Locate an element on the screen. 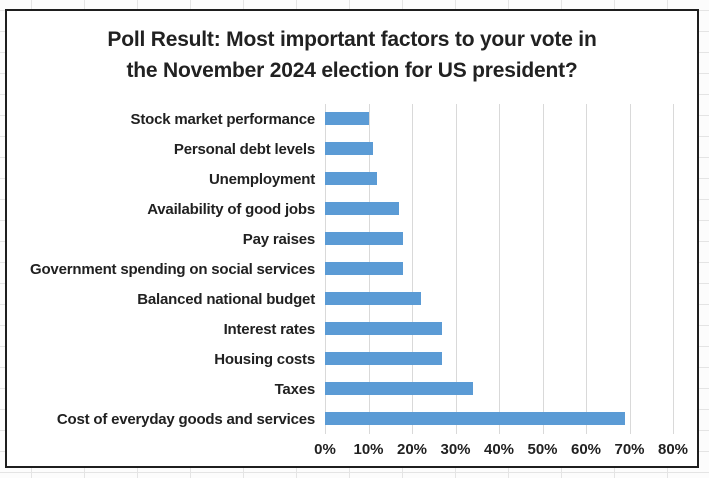 This screenshot has width=709, height=478. bar-taxes is located at coordinates (399, 388).